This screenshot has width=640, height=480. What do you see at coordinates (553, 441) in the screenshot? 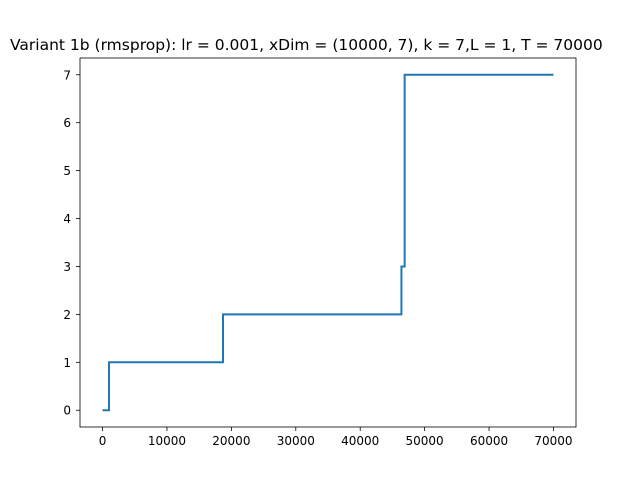
I see `x-tick-label: 70000` at bounding box center [553, 441].